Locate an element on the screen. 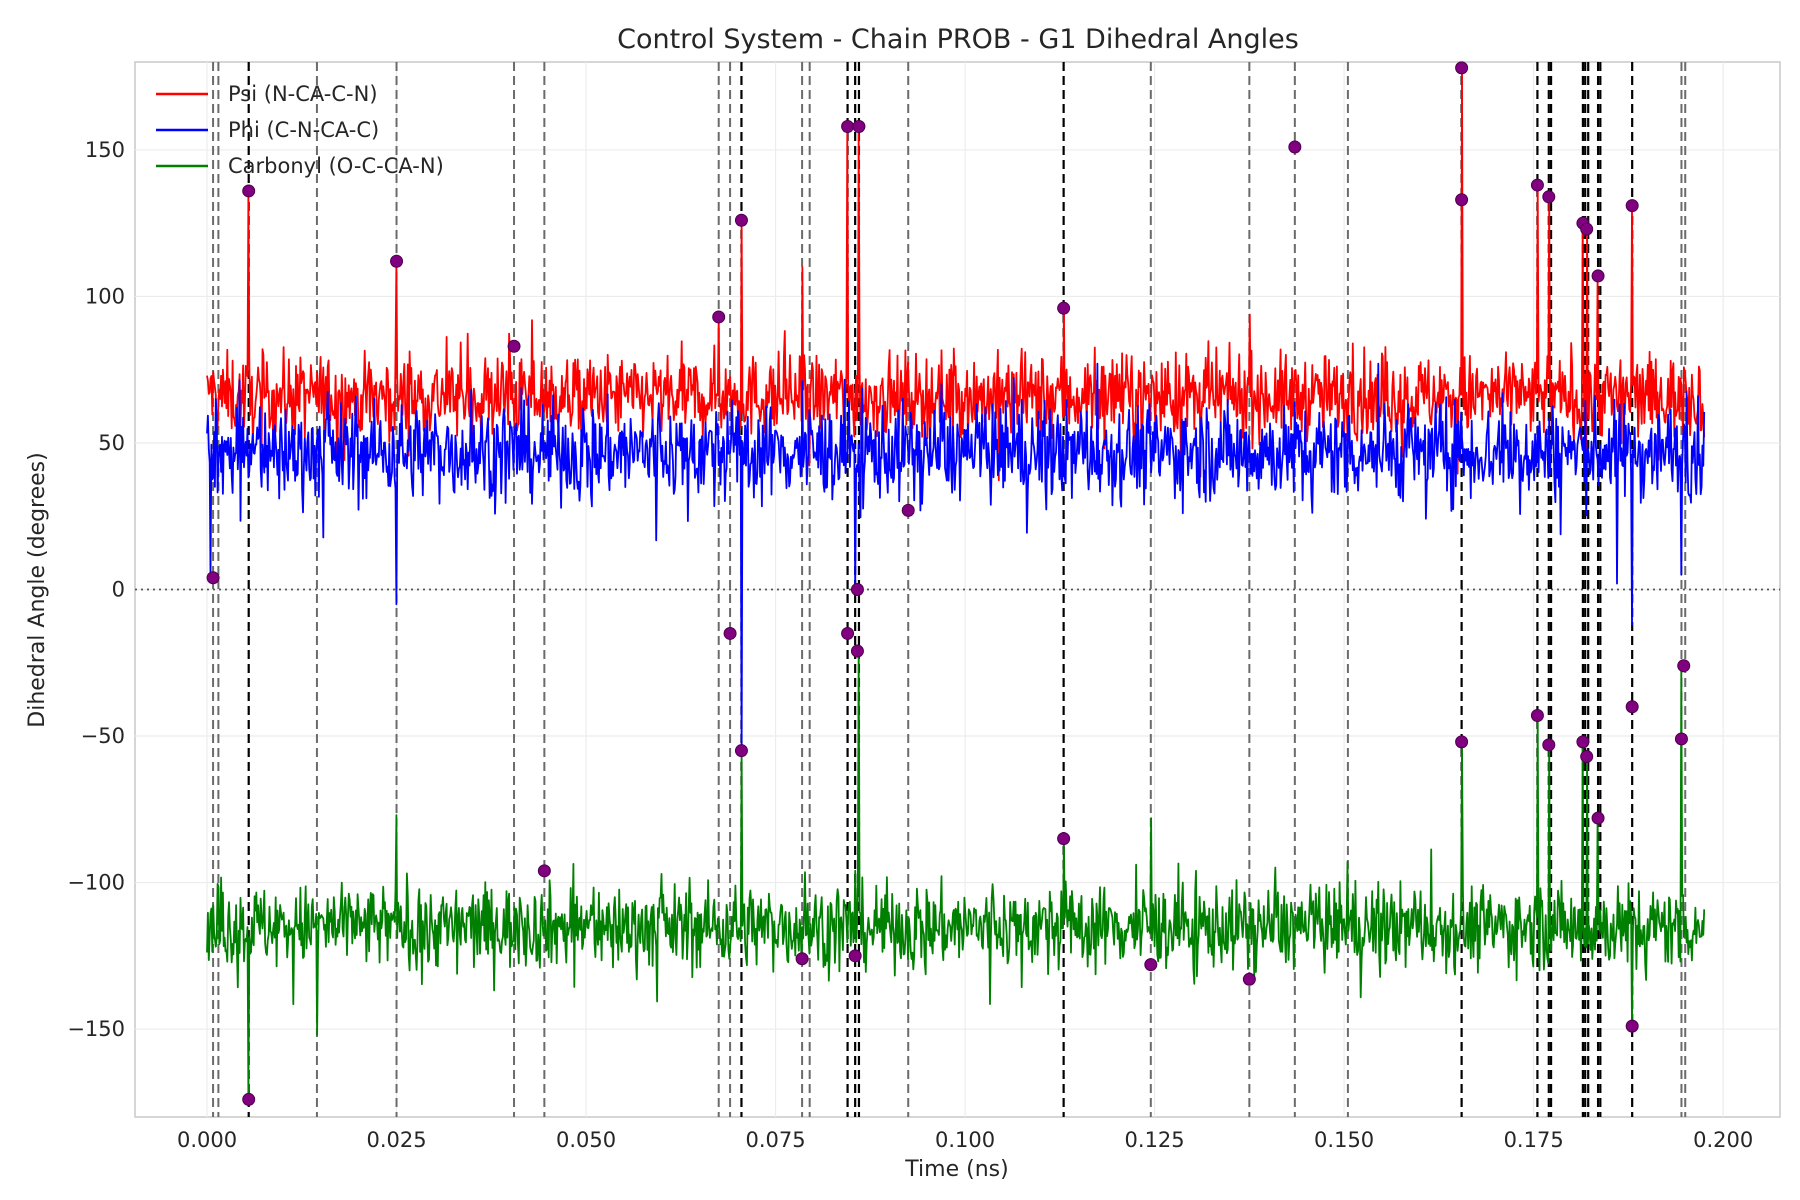  x-tick-label: 0.075 is located at coordinates (776, 1140).